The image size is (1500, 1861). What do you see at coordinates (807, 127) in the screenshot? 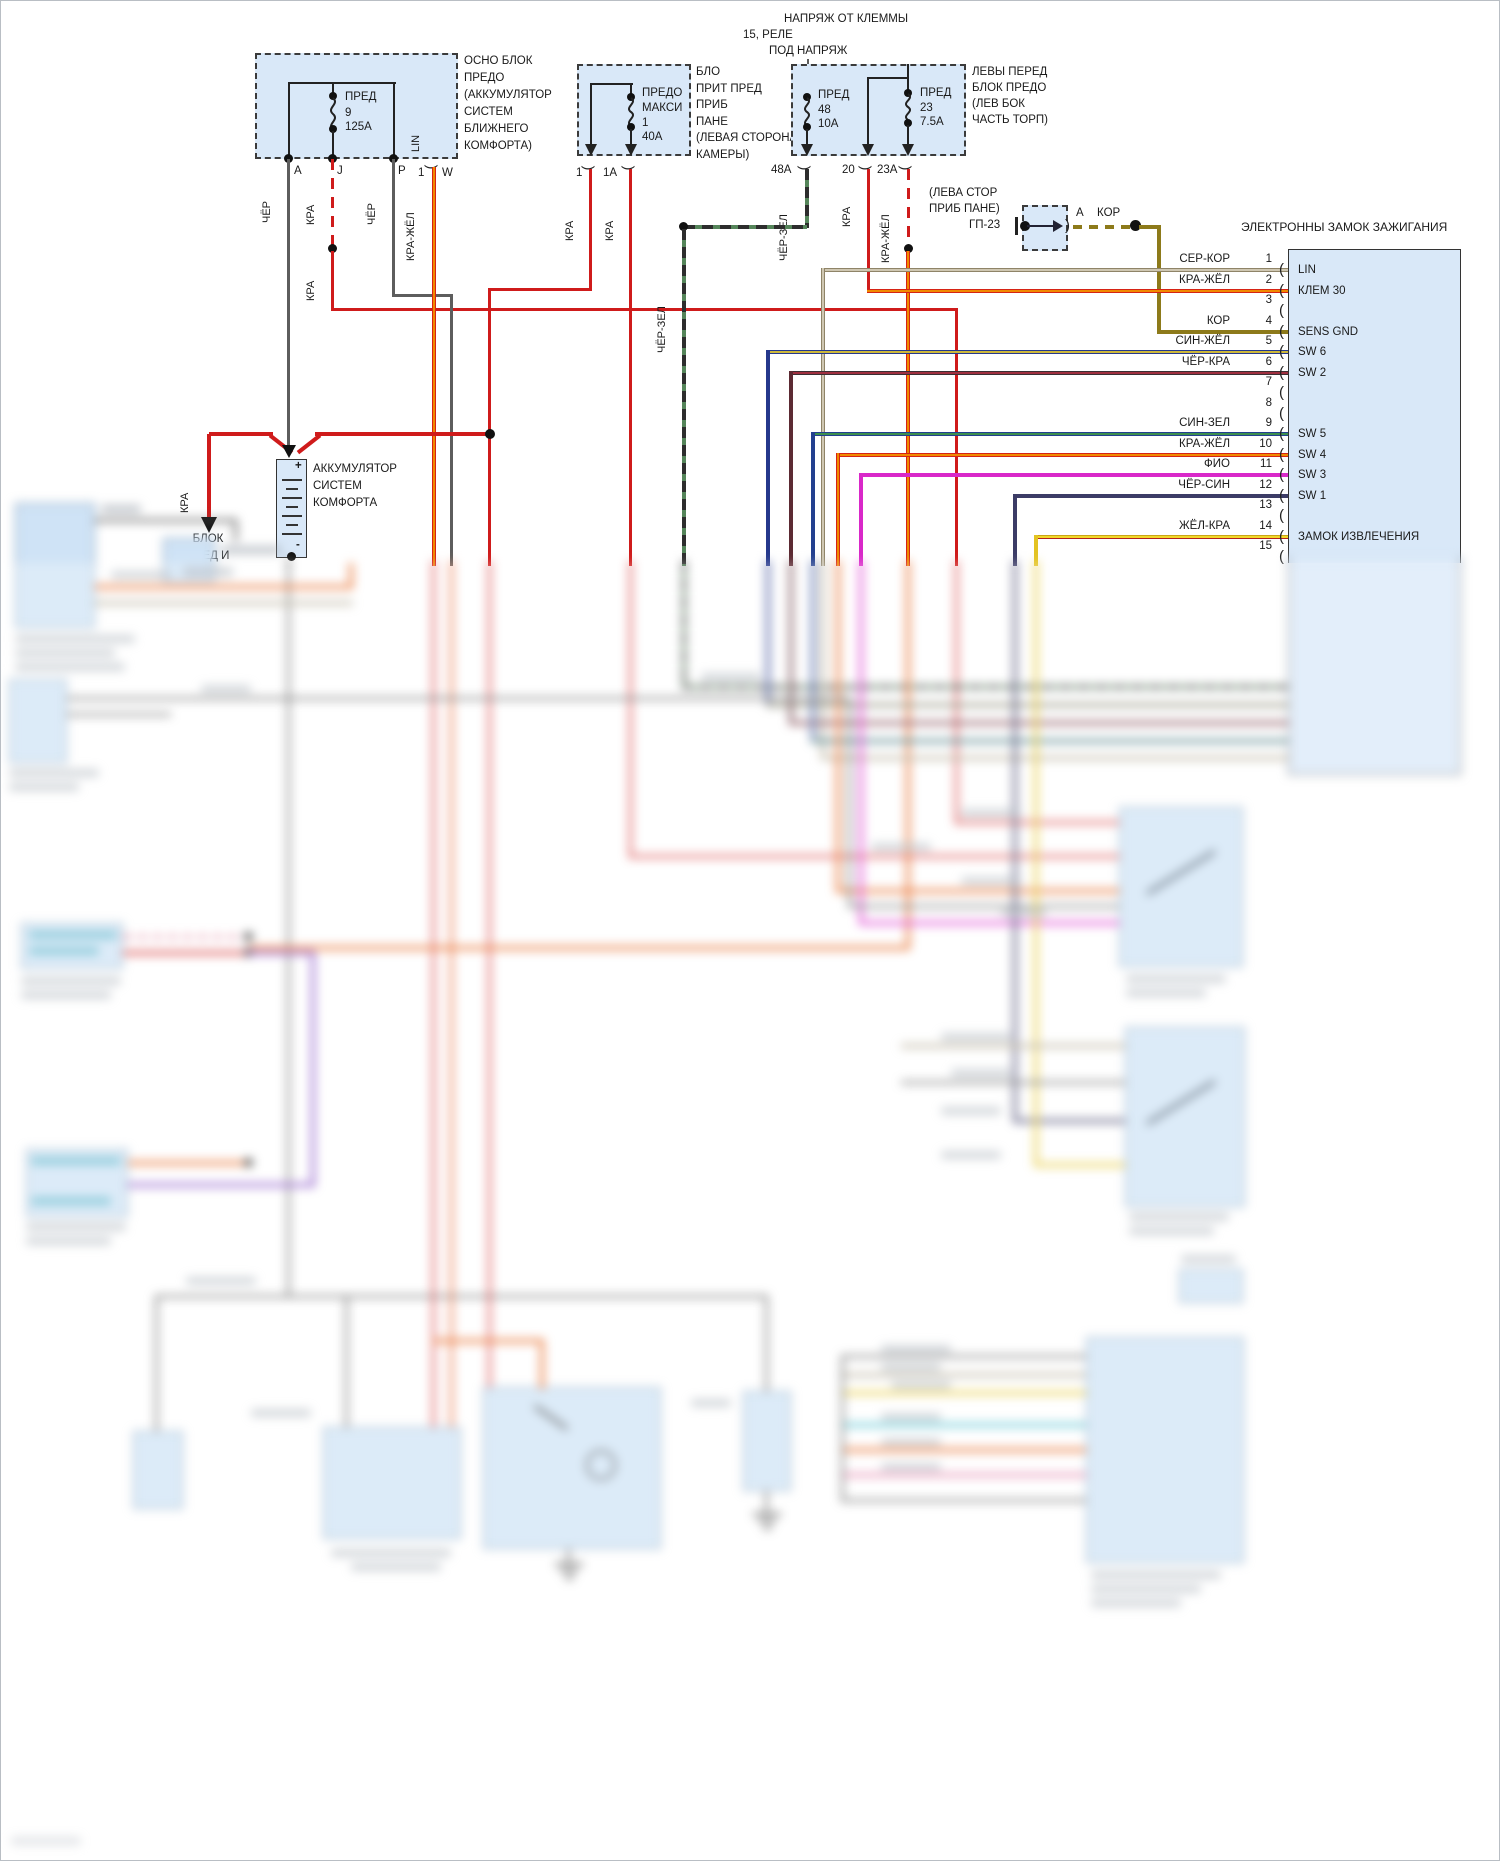
I see `fuse48-dot-bottom` at bounding box center [807, 127].